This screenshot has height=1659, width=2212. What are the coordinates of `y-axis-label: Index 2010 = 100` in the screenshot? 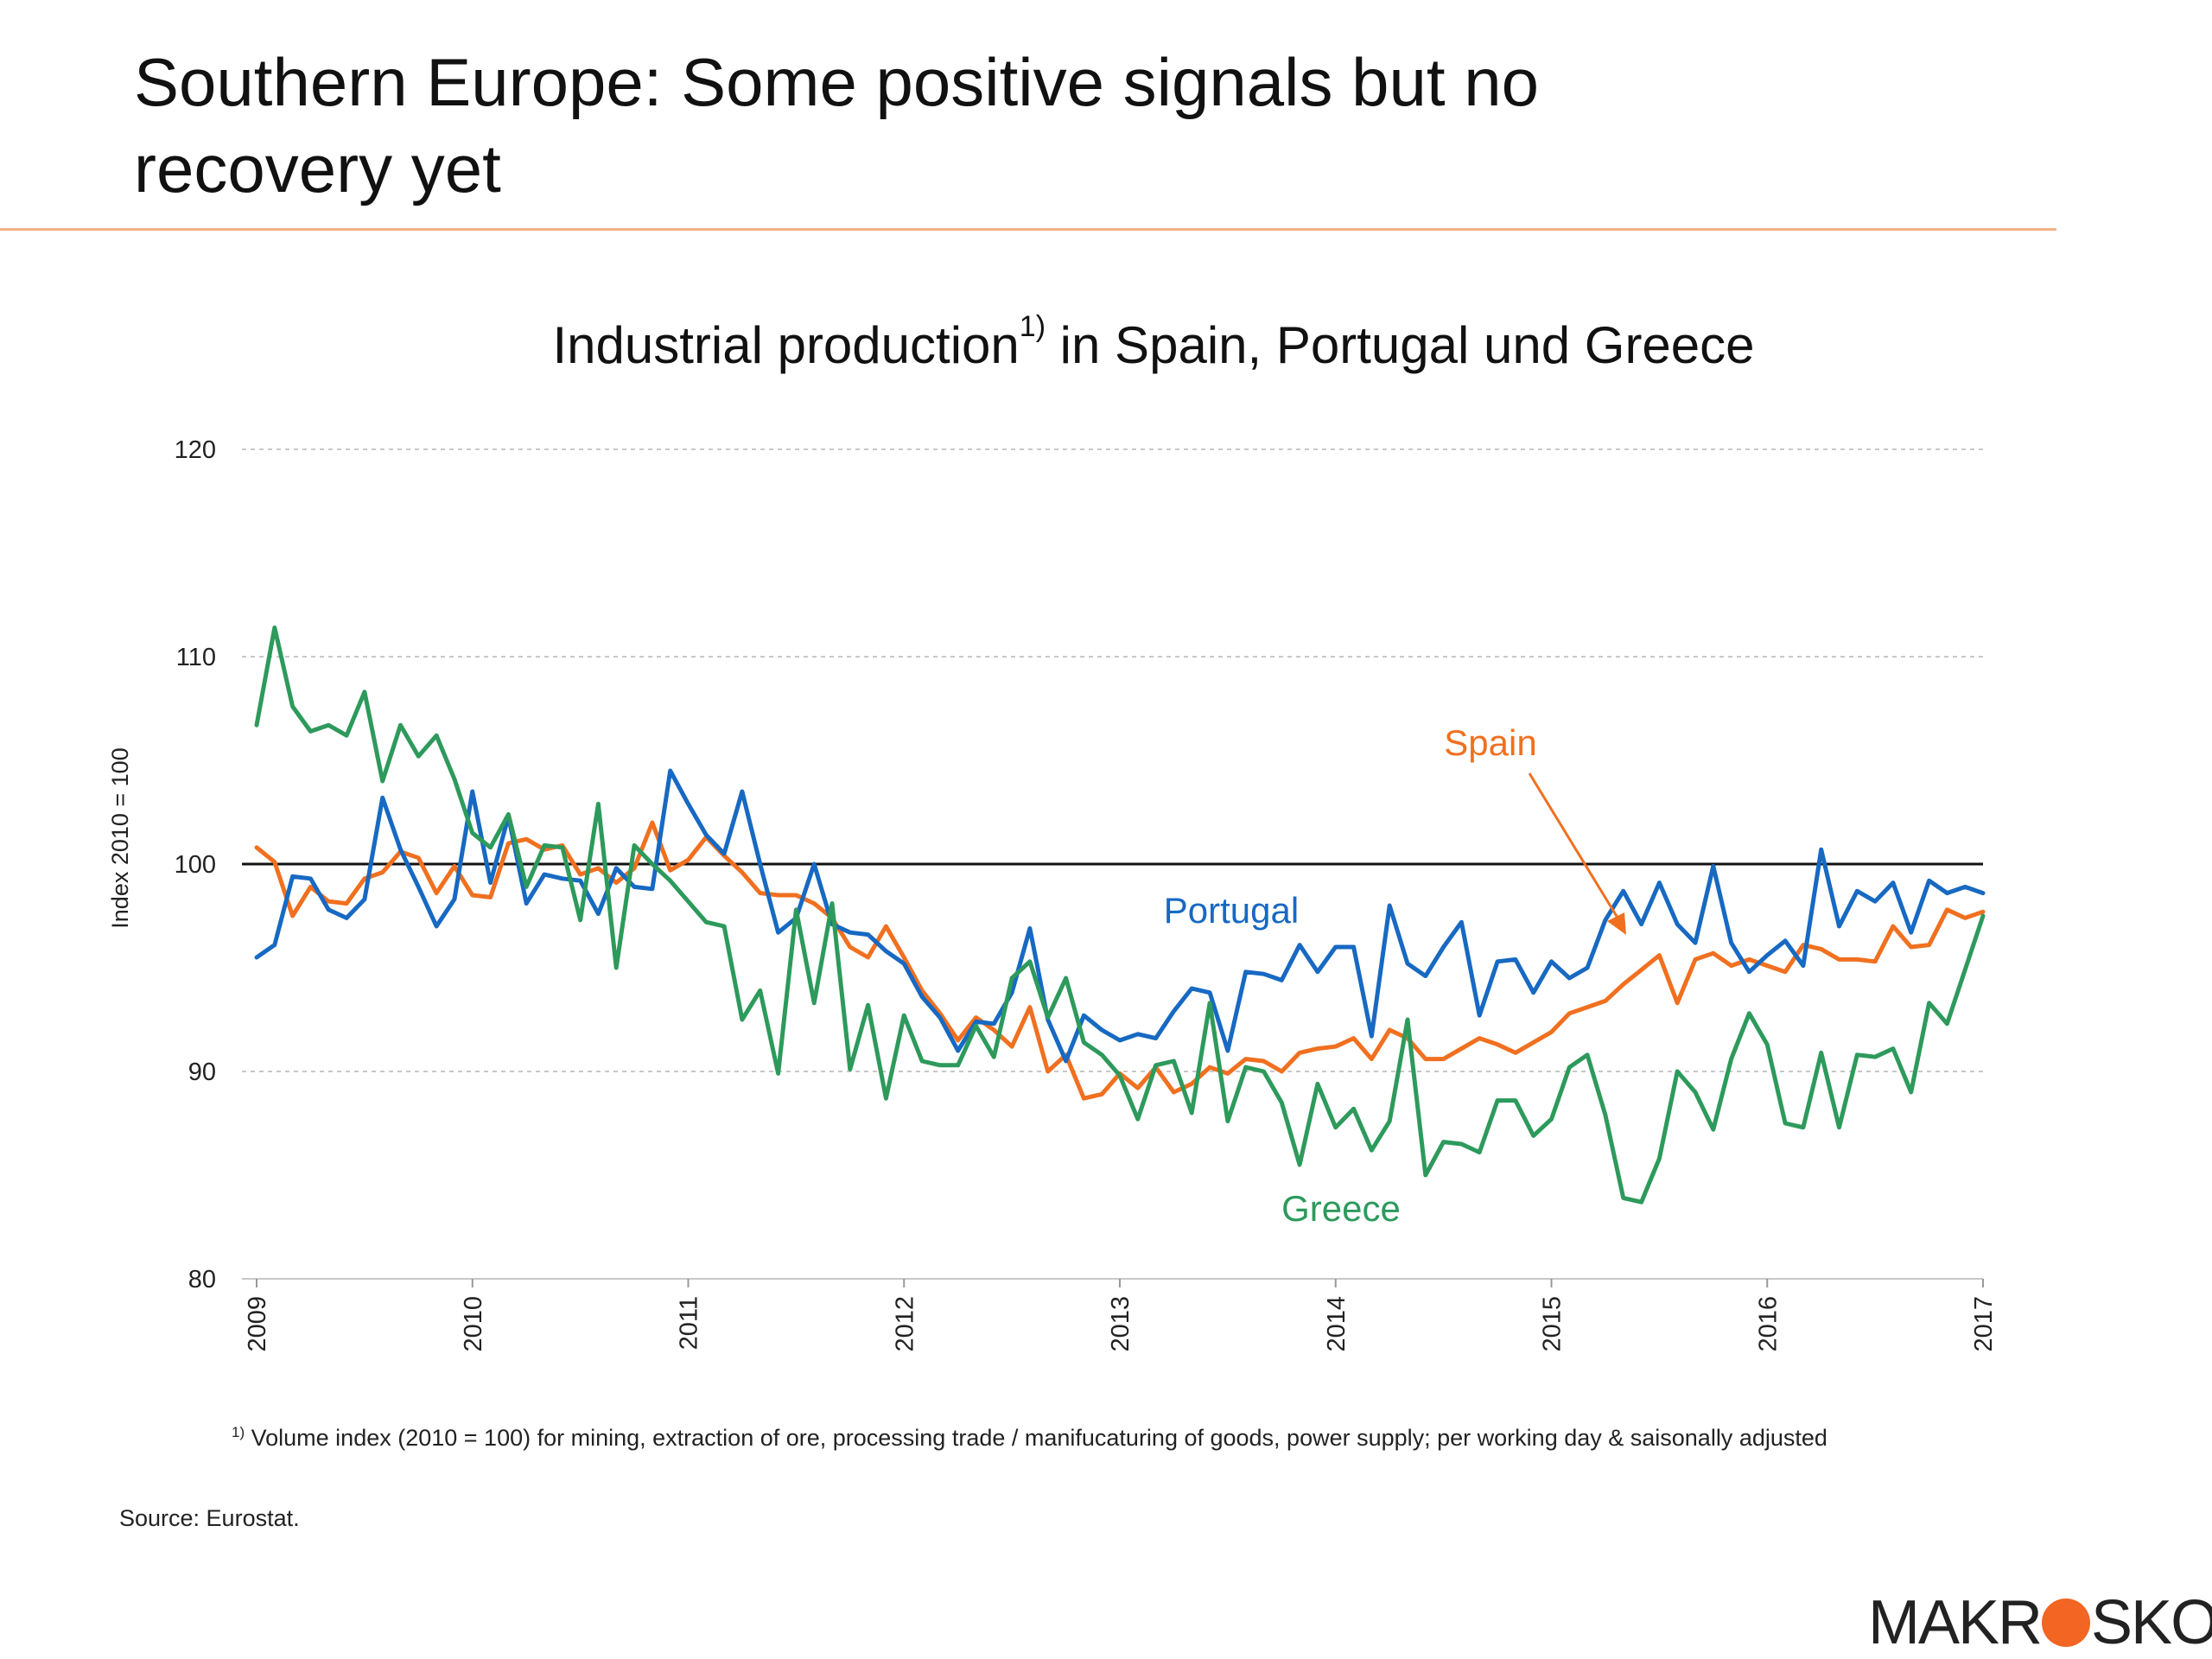 It's located at (120, 837).